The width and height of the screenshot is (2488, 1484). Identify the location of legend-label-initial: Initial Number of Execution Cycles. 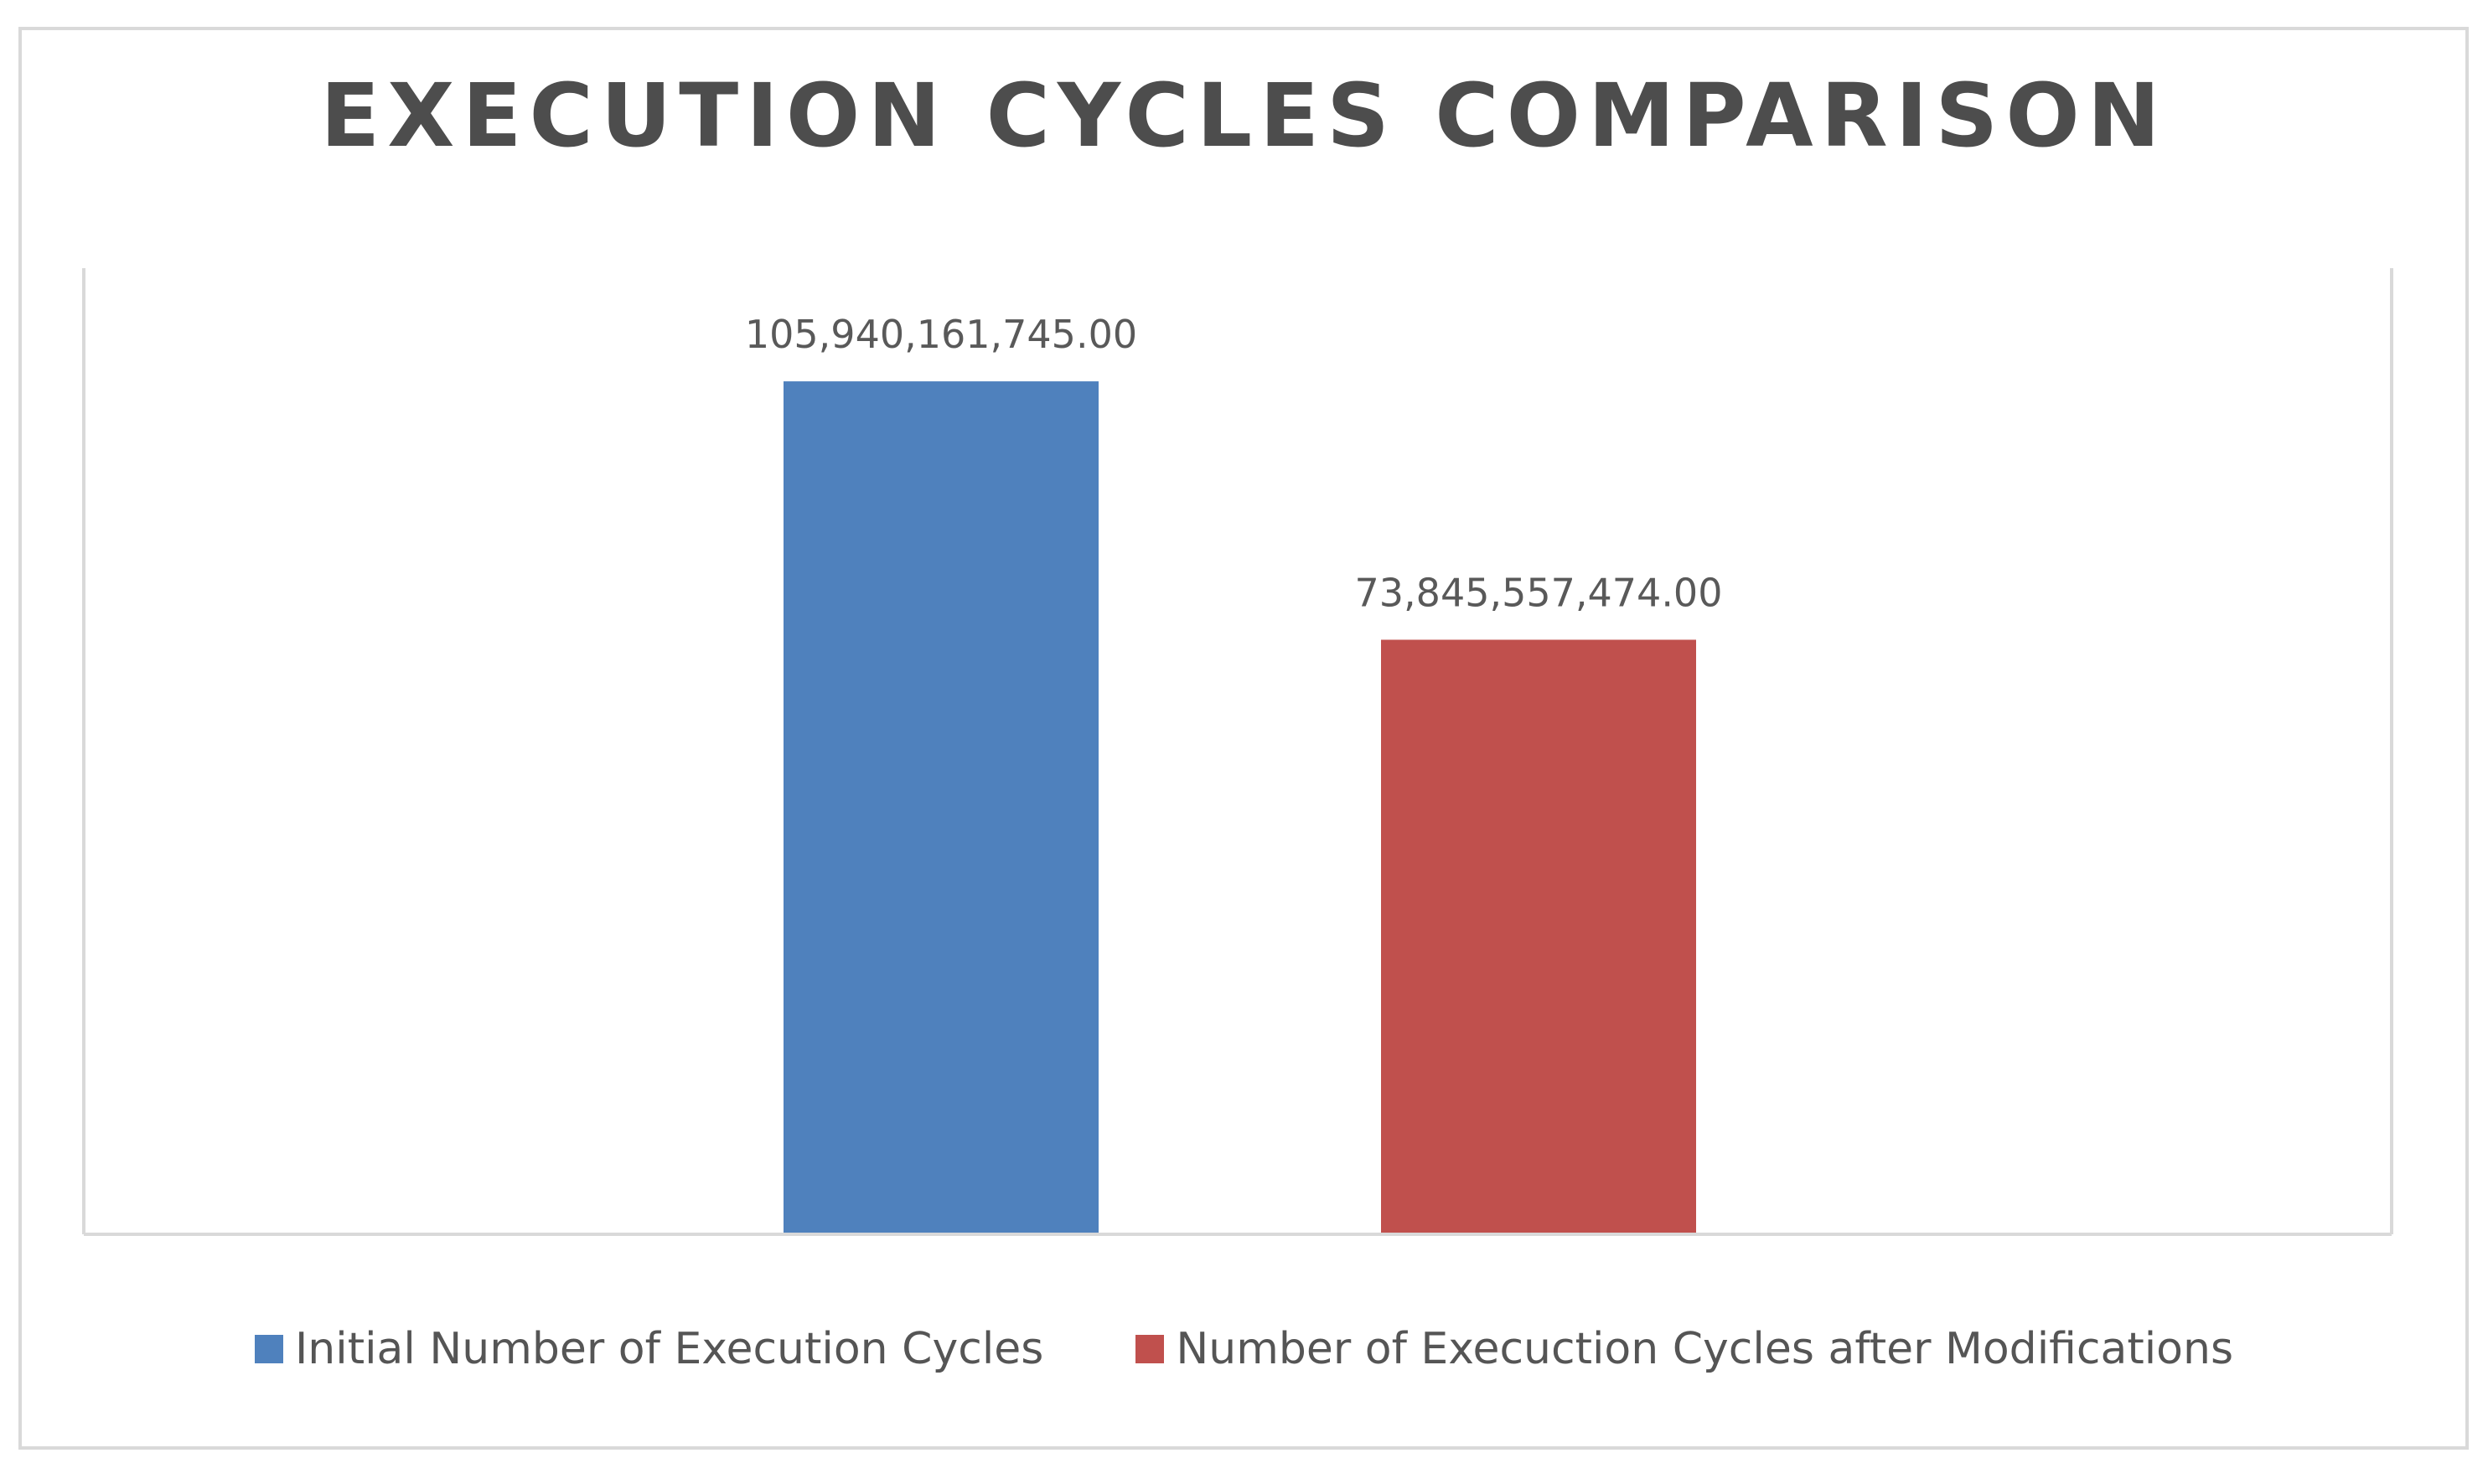
(669, 1349).